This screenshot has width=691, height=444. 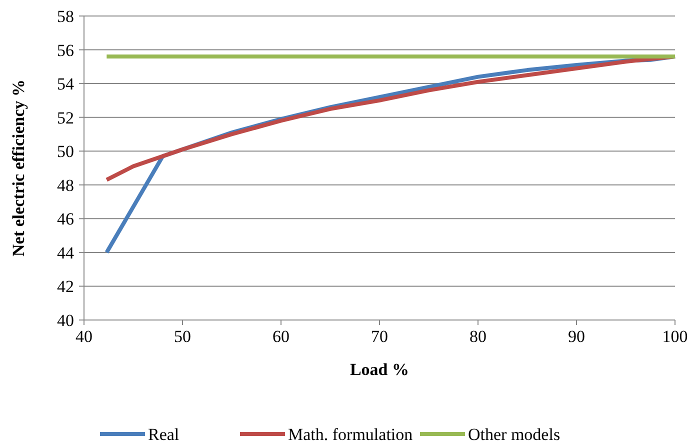 I want to click on legend-label: Other models, so click(x=514, y=434).